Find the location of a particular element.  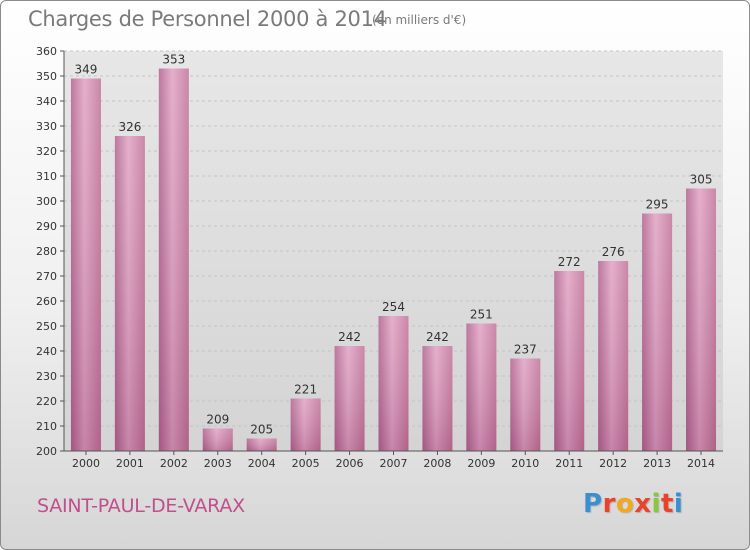

x-tick-label: 2001 is located at coordinates (130, 463).